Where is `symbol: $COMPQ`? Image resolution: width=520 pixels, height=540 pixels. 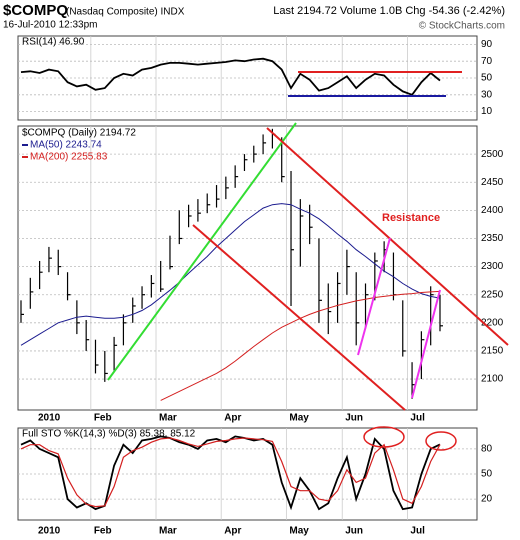 symbol: $COMPQ is located at coordinates (35, 10).